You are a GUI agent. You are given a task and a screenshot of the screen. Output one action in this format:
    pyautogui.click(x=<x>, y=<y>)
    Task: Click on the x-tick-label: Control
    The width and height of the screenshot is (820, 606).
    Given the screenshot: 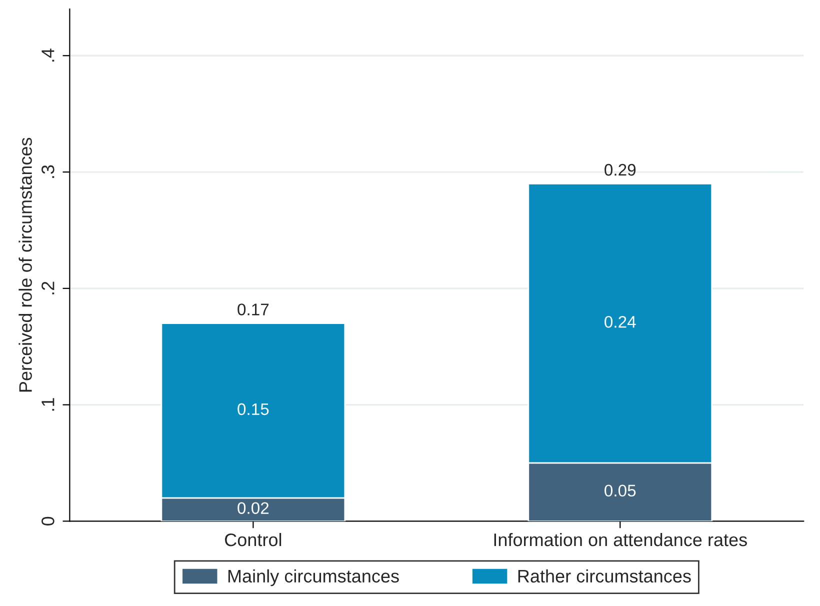 What is the action you would take?
    pyautogui.click(x=253, y=539)
    